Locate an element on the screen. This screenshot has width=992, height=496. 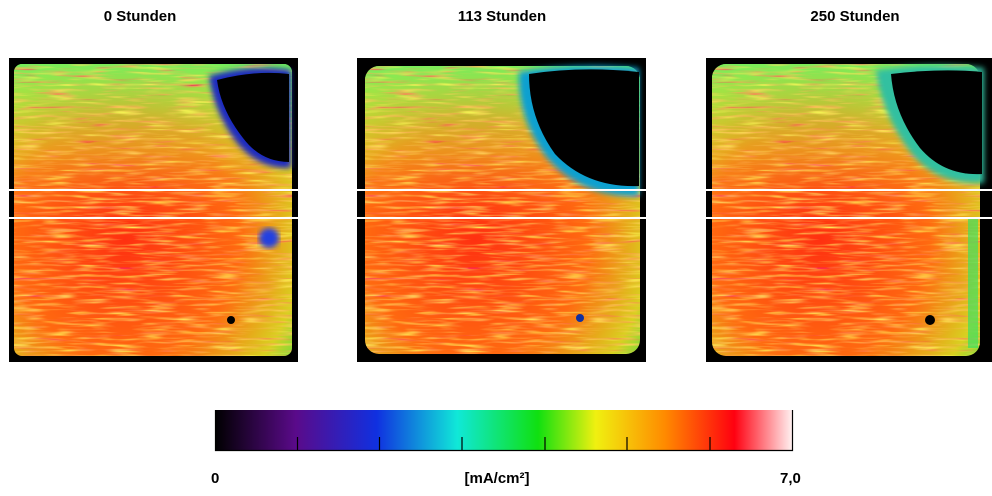
colorbar-unit-label: [mA/cm²] is located at coordinates (496, 478).